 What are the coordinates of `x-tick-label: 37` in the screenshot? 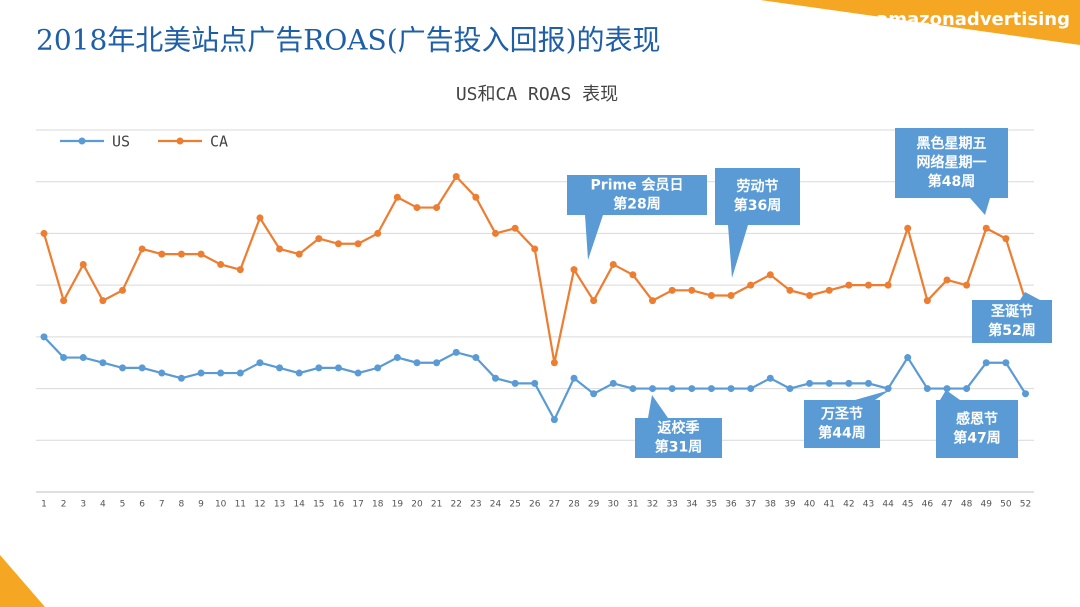 It's located at (750, 505).